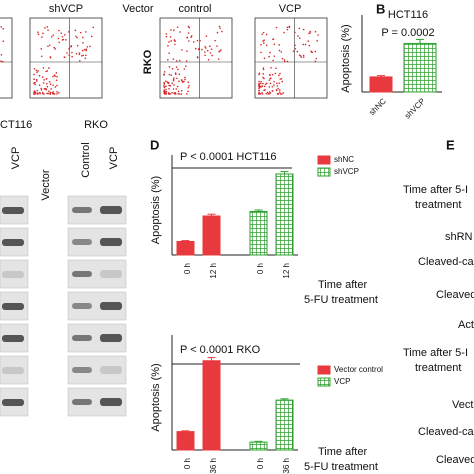 This screenshot has width=474, height=474. Describe the element at coordinates (446, 262) in the screenshot. I see `panel-e-label: Cleaved-caspase` at that location.